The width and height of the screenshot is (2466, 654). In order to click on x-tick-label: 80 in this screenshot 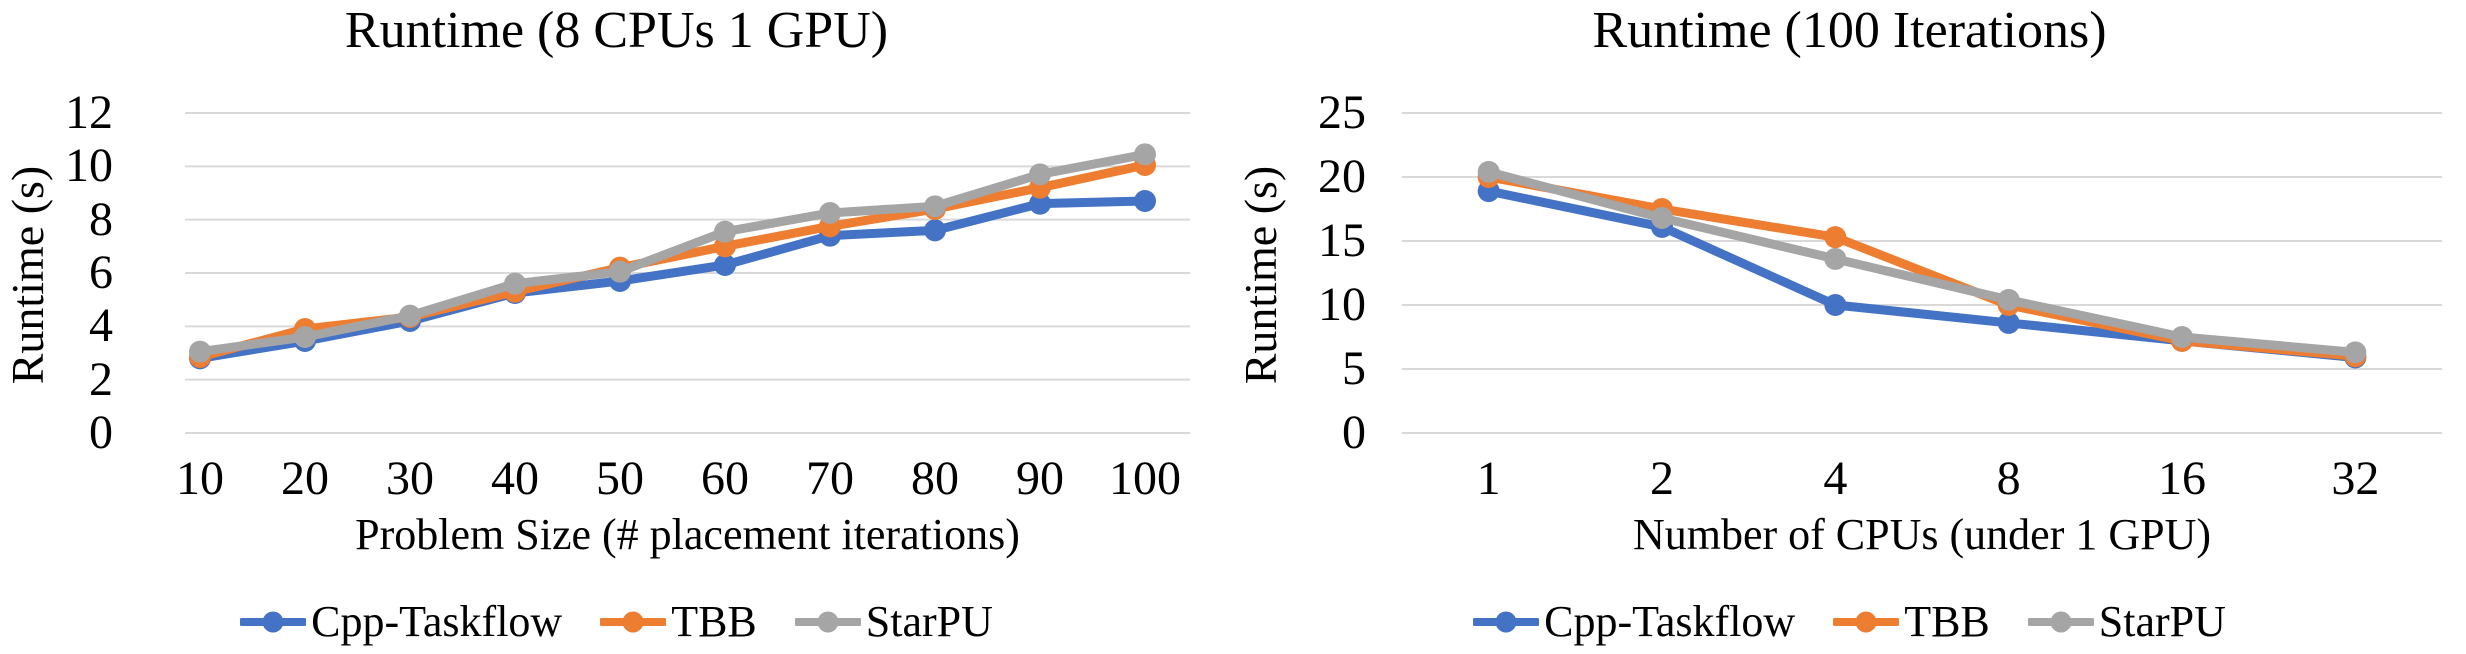, I will do `click(935, 478)`.